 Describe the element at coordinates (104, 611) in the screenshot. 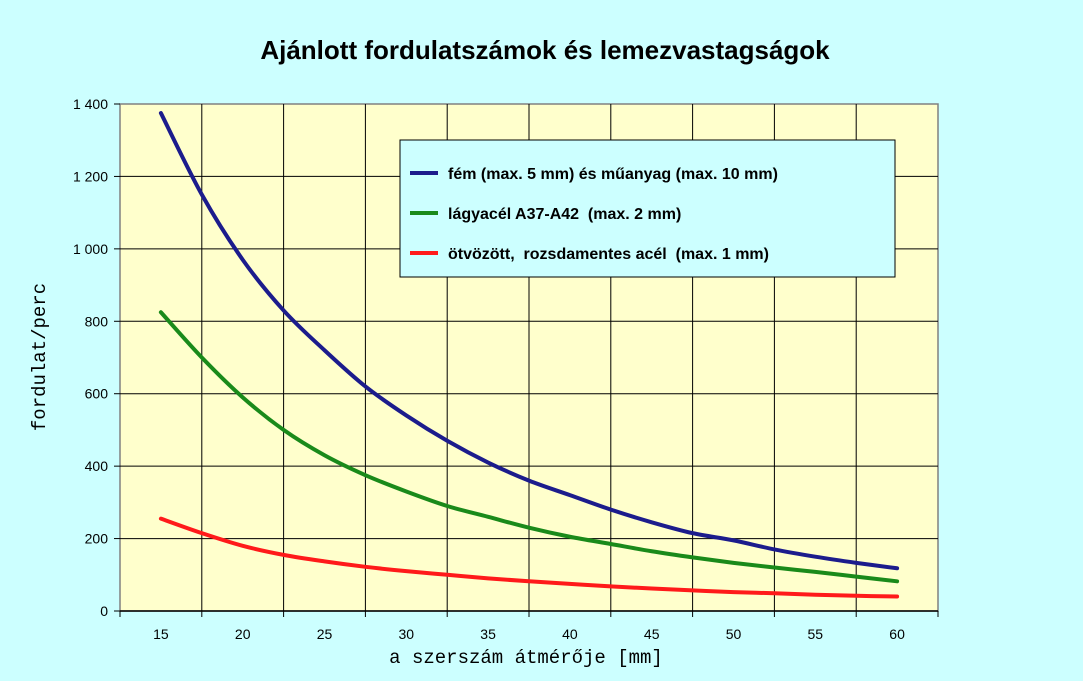

I see `y-tick-label: 0` at that location.